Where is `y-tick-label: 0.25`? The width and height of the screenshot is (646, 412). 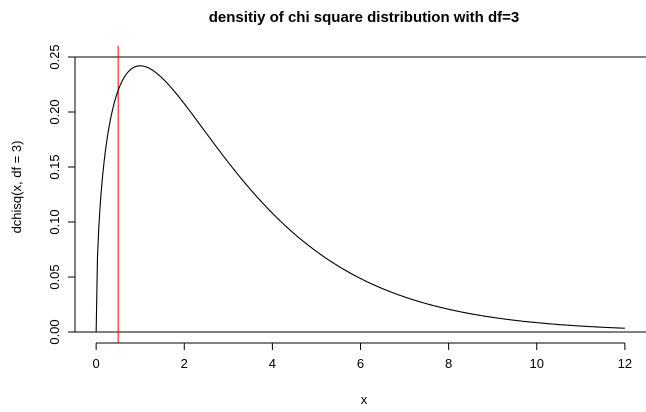
y-tick-label: 0.25 is located at coordinates (54, 56).